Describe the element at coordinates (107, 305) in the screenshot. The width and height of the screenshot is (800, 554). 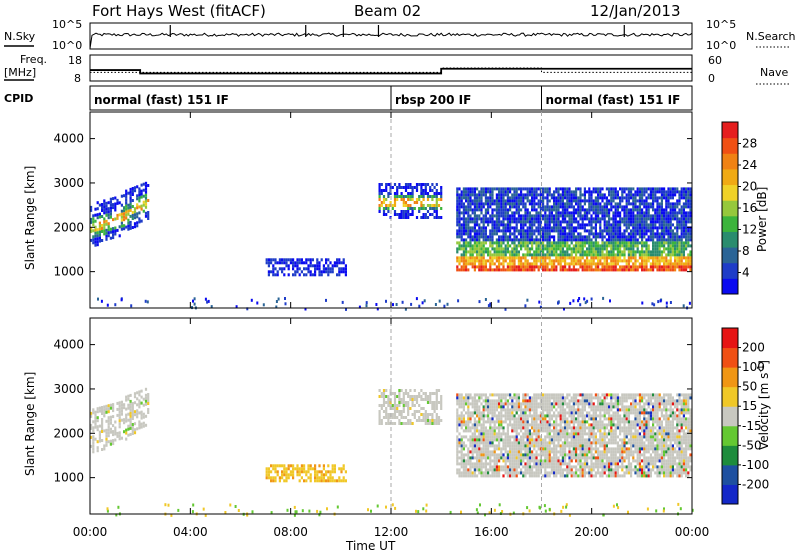
I see `noise-cell` at that location.